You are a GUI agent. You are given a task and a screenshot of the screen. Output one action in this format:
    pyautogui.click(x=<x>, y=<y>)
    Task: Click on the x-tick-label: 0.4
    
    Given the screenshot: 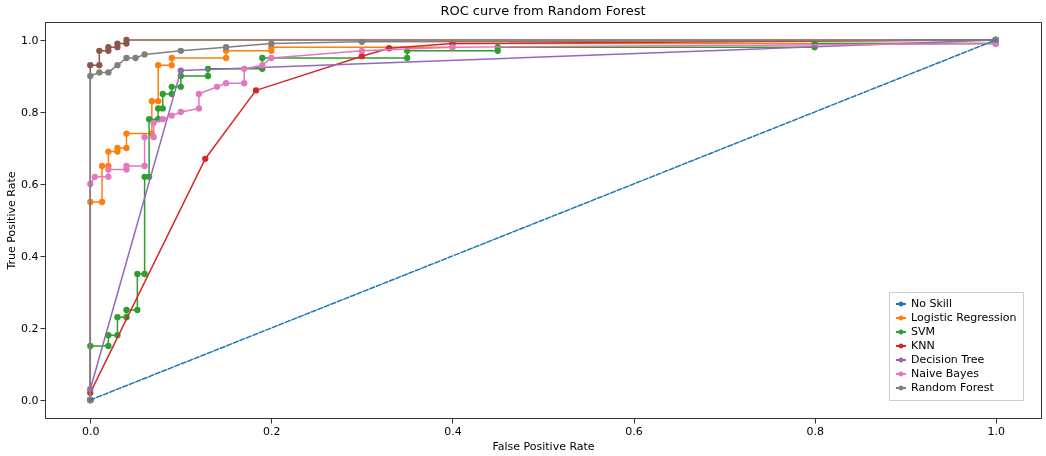 What is the action you would take?
    pyautogui.click(x=453, y=431)
    